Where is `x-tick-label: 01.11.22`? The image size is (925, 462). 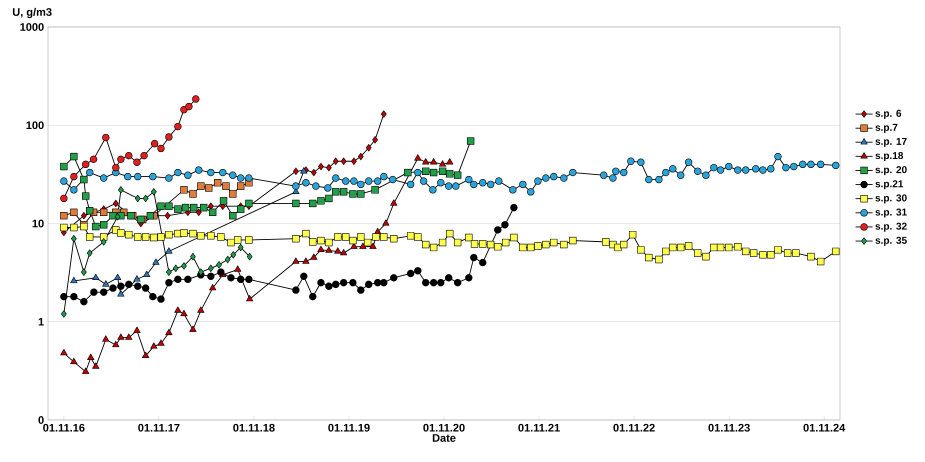
x-tick-label: 01.11.22 is located at coordinates (634, 428).